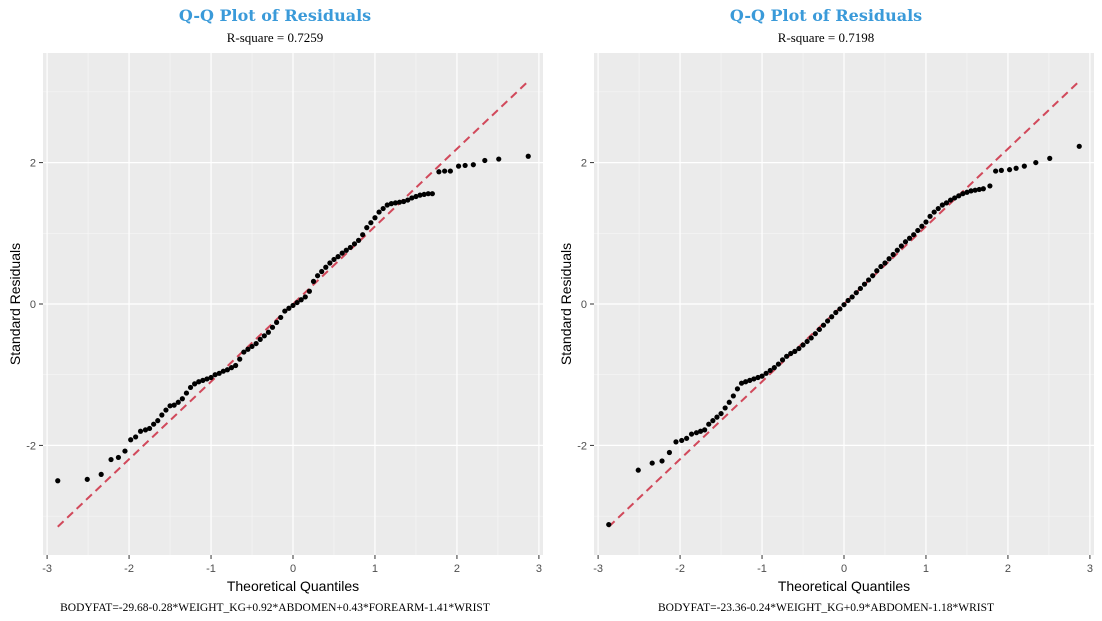  Describe the element at coordinates (33, 164) in the screenshot. I see `y-tick-label: 2` at that location.